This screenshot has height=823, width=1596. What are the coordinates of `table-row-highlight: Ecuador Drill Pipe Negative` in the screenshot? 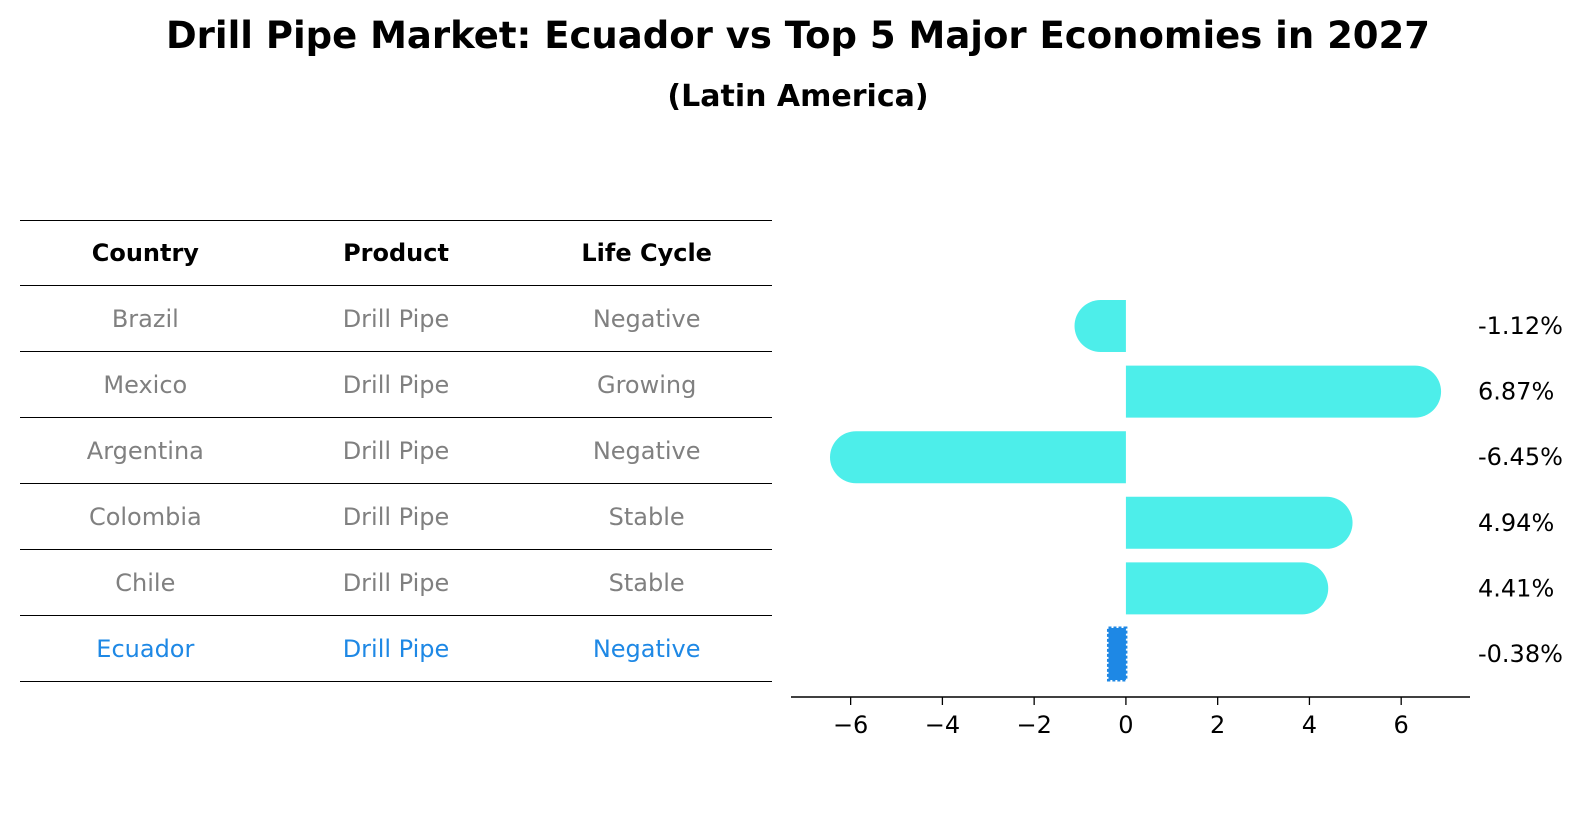 It's located at (396, 649).